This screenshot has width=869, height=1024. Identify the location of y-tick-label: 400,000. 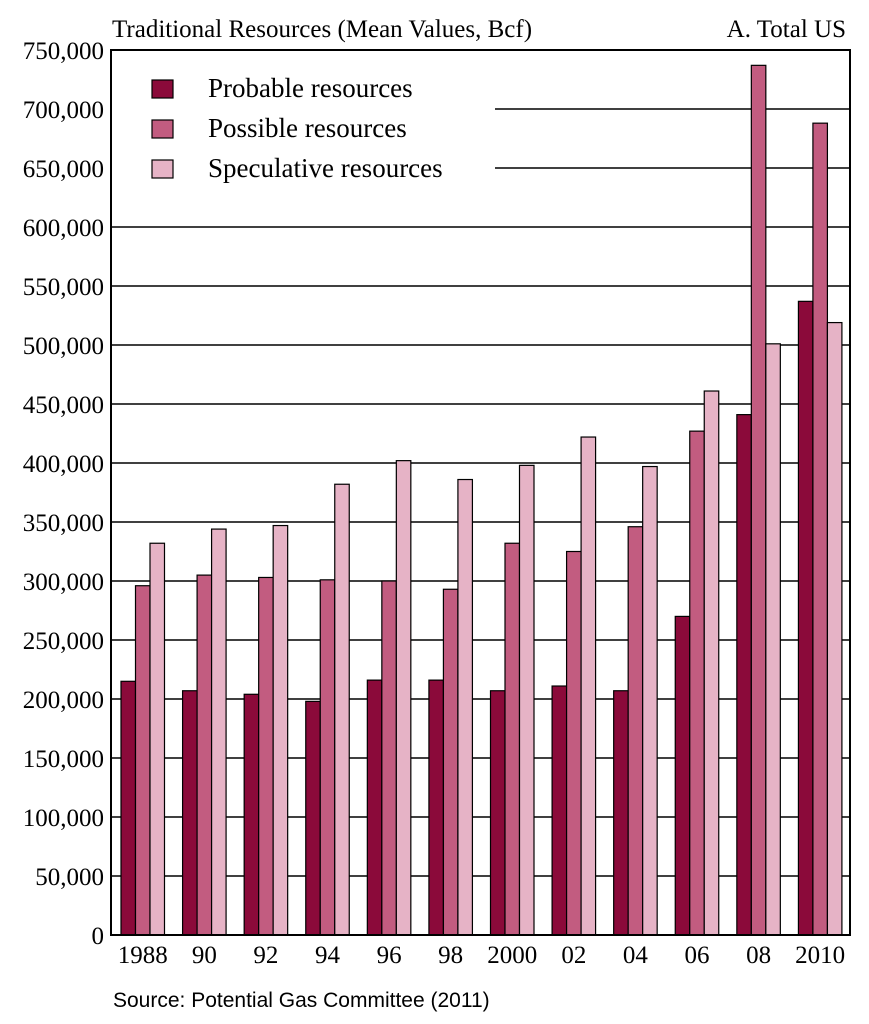
(63, 464).